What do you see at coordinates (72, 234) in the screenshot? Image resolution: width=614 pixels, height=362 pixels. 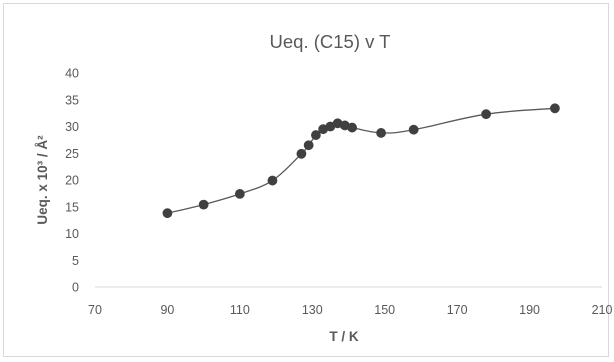 I see `y-tick-label: 10` at bounding box center [72, 234].